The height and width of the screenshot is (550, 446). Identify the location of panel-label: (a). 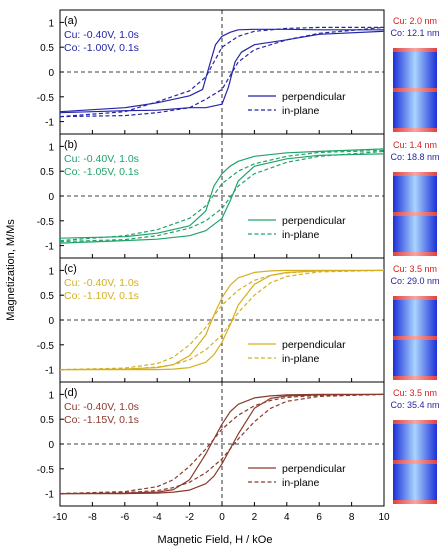
(70, 21).